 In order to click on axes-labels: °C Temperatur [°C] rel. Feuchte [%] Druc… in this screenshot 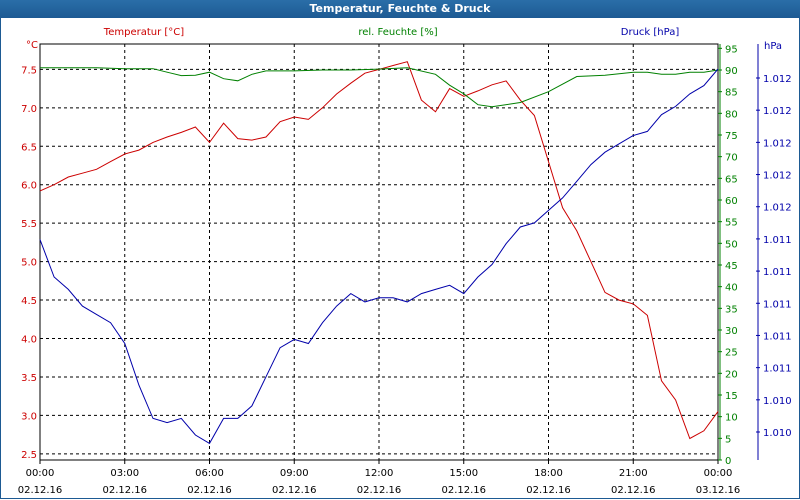, I will do `click(404, 39)`.